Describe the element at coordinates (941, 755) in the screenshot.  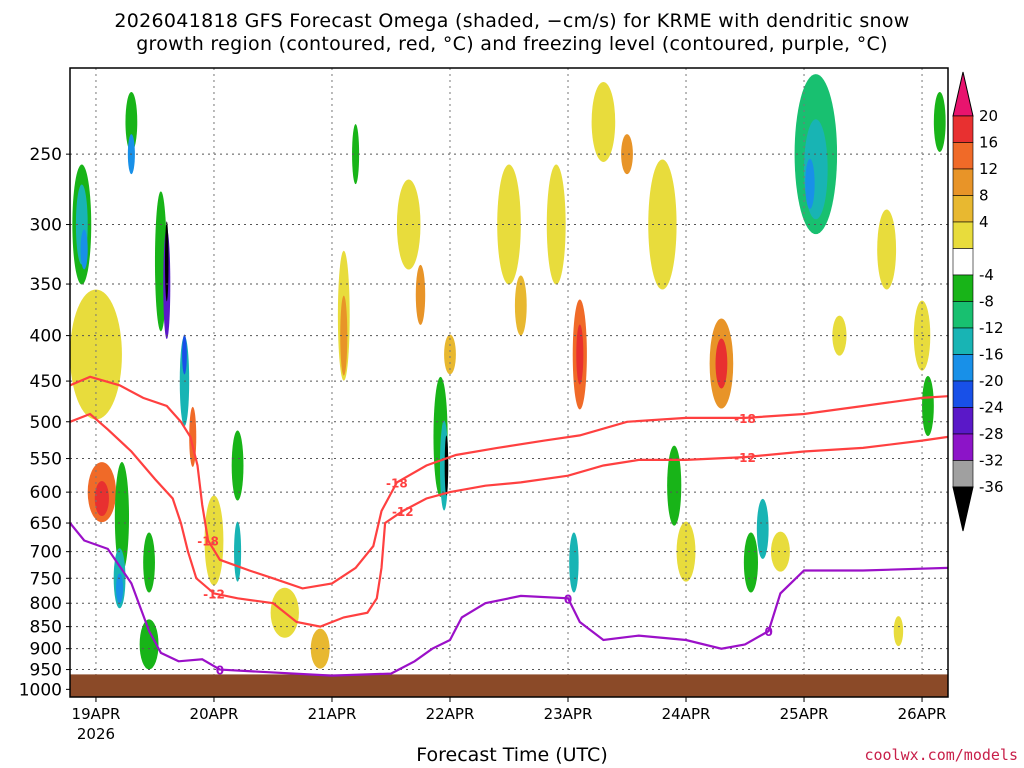
I see `credit-link: coolwx.com/models` at that location.